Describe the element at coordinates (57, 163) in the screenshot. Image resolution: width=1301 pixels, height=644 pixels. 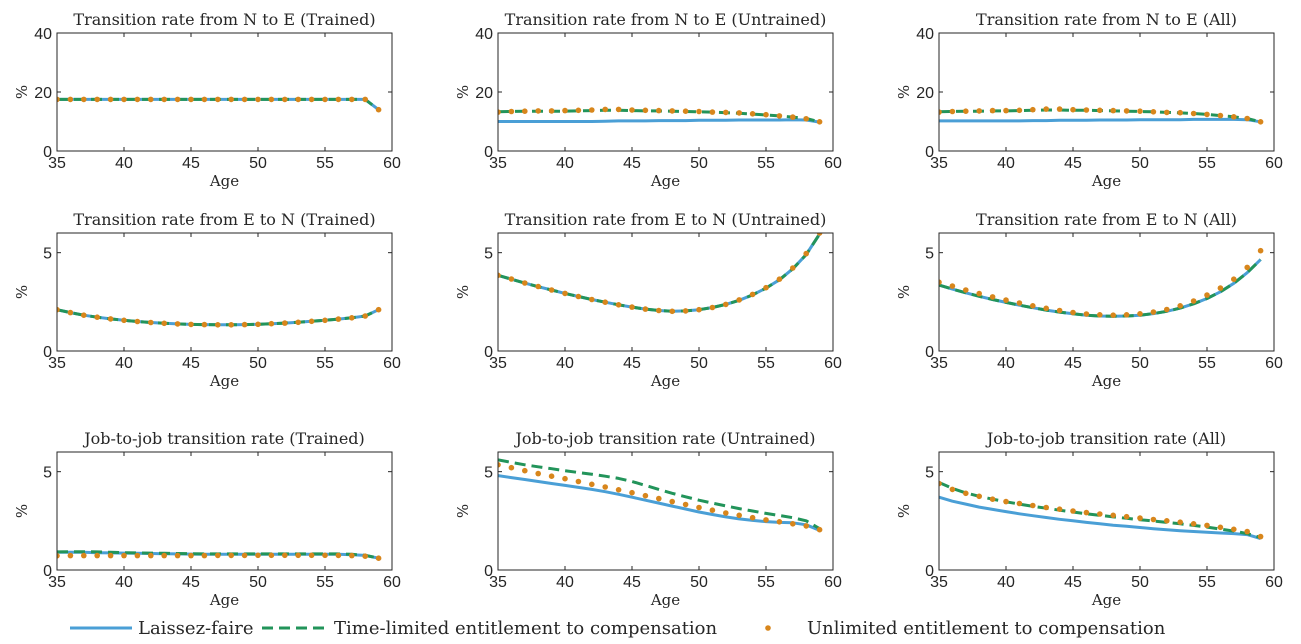
I see `x-tick-label: 35` at that location.